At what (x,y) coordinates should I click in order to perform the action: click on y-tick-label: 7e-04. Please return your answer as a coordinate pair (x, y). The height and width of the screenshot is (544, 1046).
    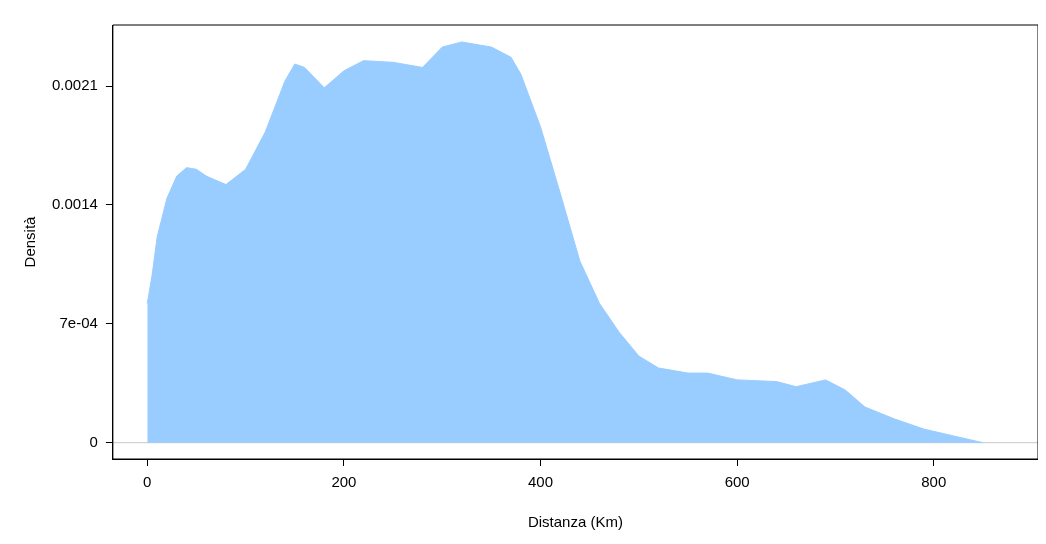
    Looking at the image, I should click on (78, 322).